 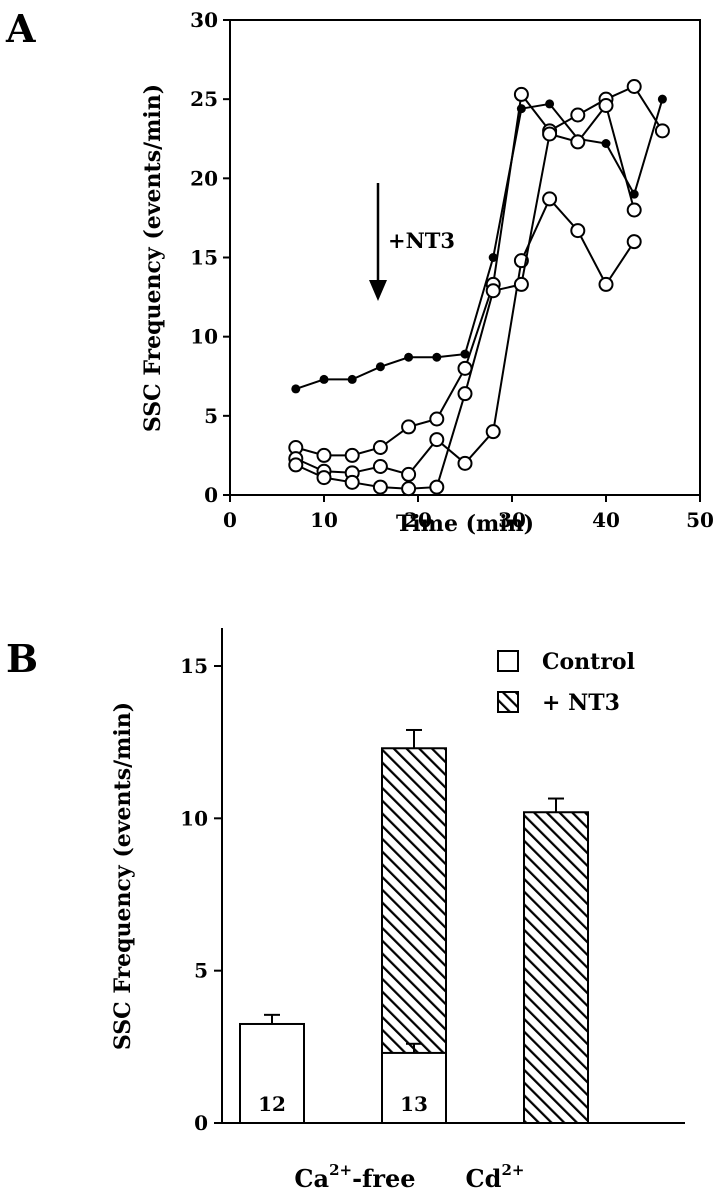 I want to click on panel-a-y-tick-label: 5, so click(x=211, y=416).